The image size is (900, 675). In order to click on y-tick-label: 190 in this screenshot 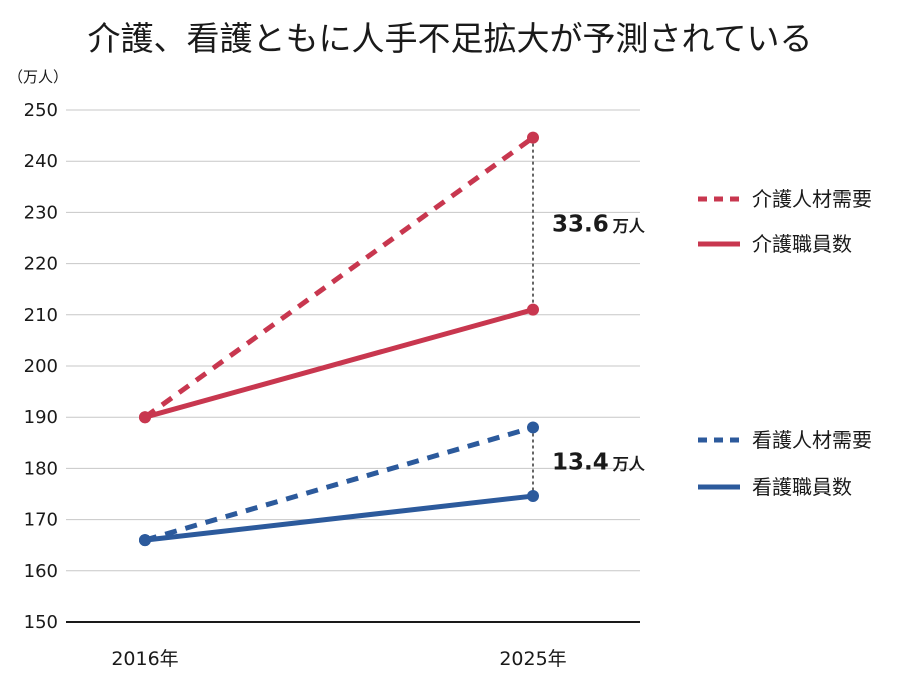, I will do `click(41, 417)`.